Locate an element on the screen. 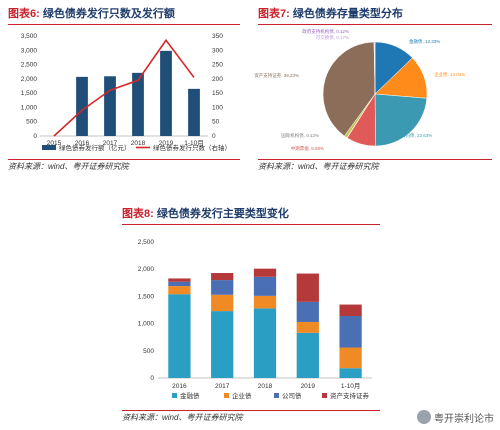  pie-label: 可交换债, 0.17% is located at coordinates (332, 37).